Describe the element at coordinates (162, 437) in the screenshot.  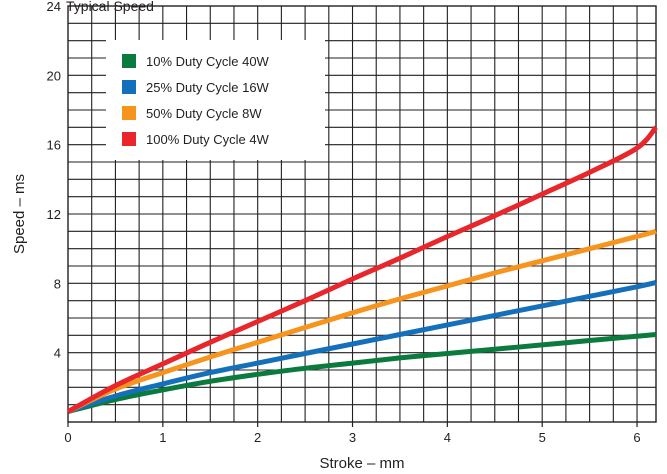
I see `x-tick-label: 1` at that location.